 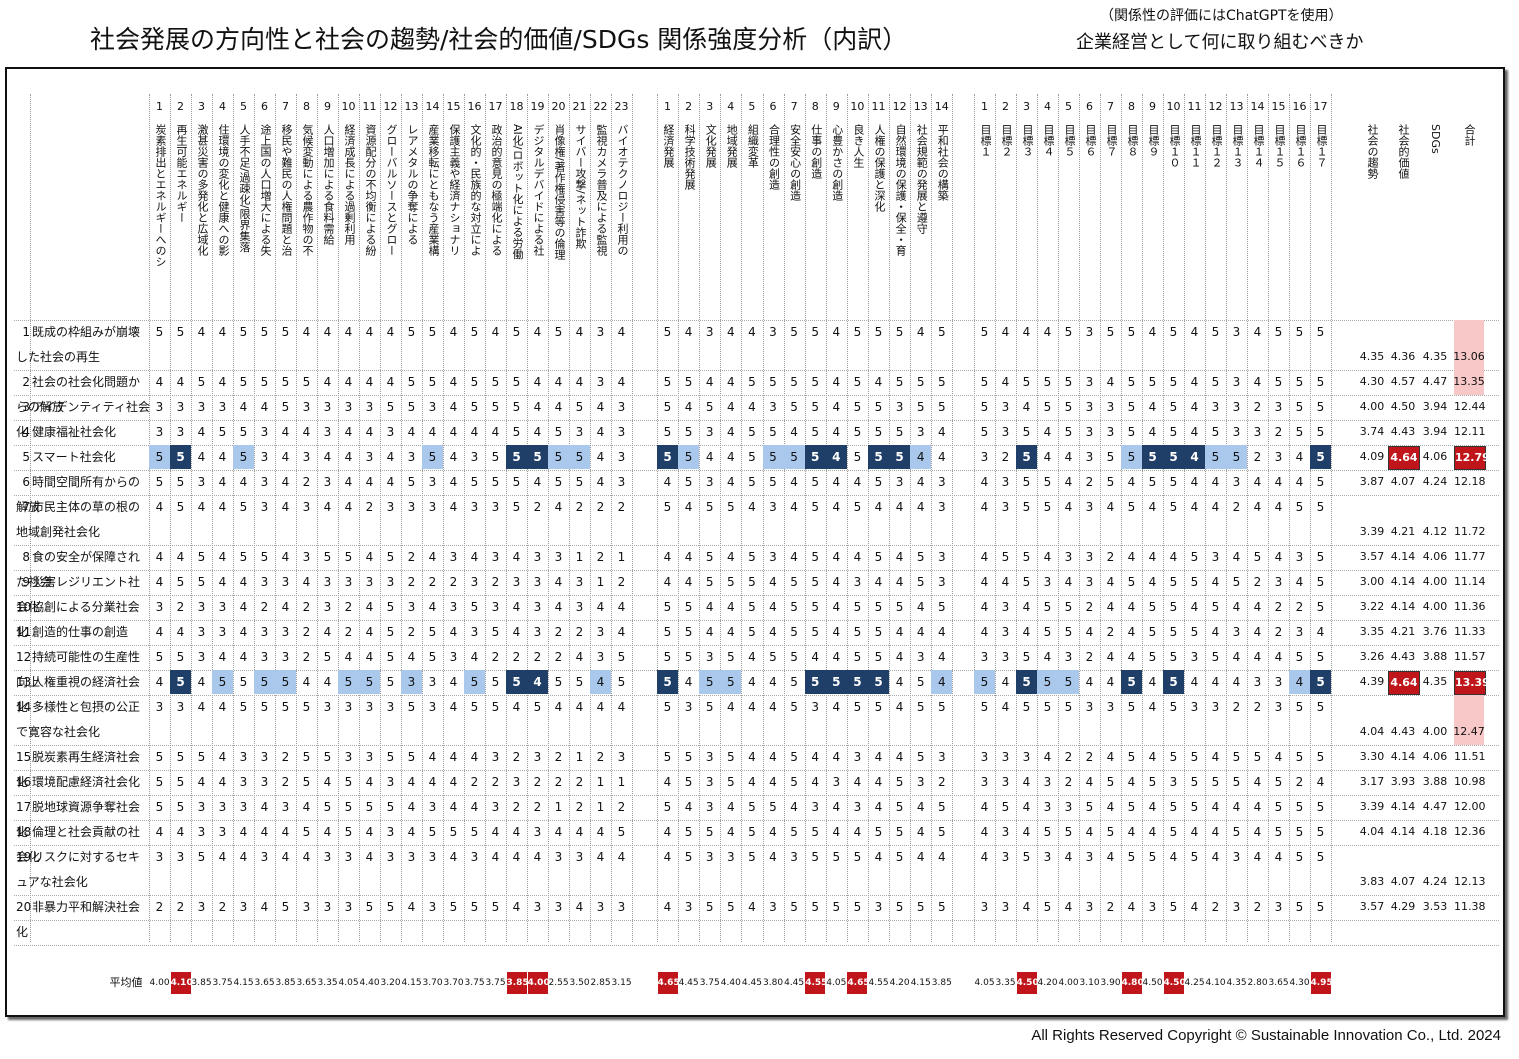 I want to click on summary-value: 4.14, so click(x=1403, y=581).